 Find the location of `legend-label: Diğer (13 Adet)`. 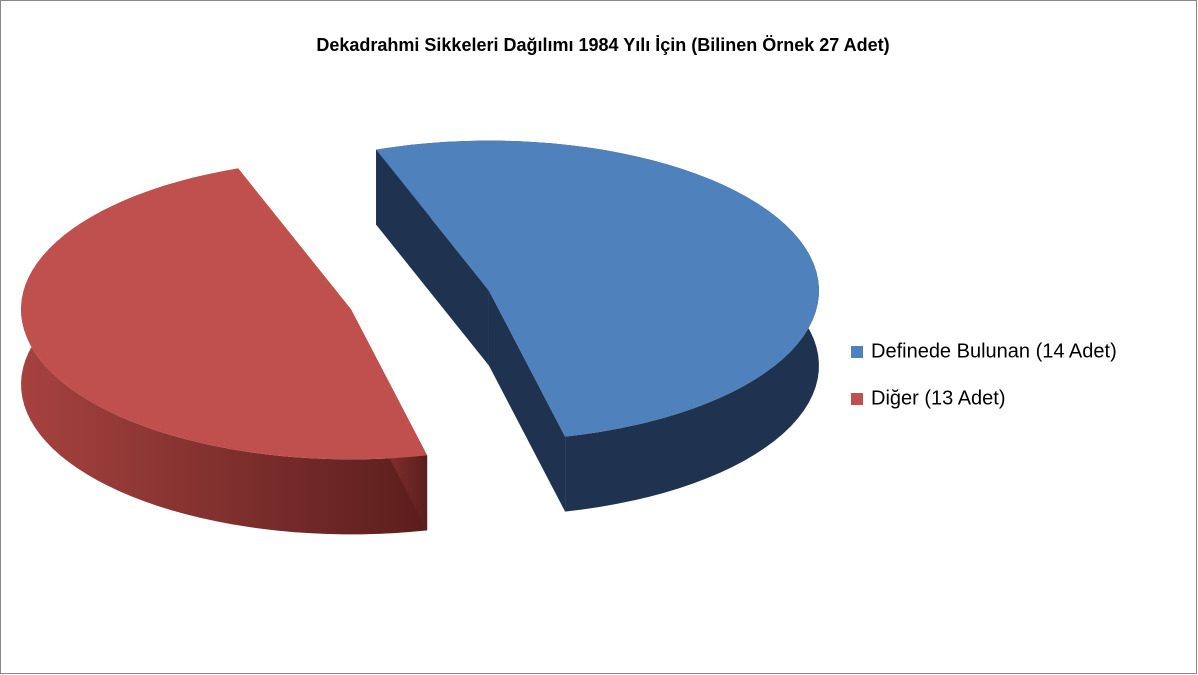

legend-label: Diğer (13 Adet) is located at coordinates (938, 398).